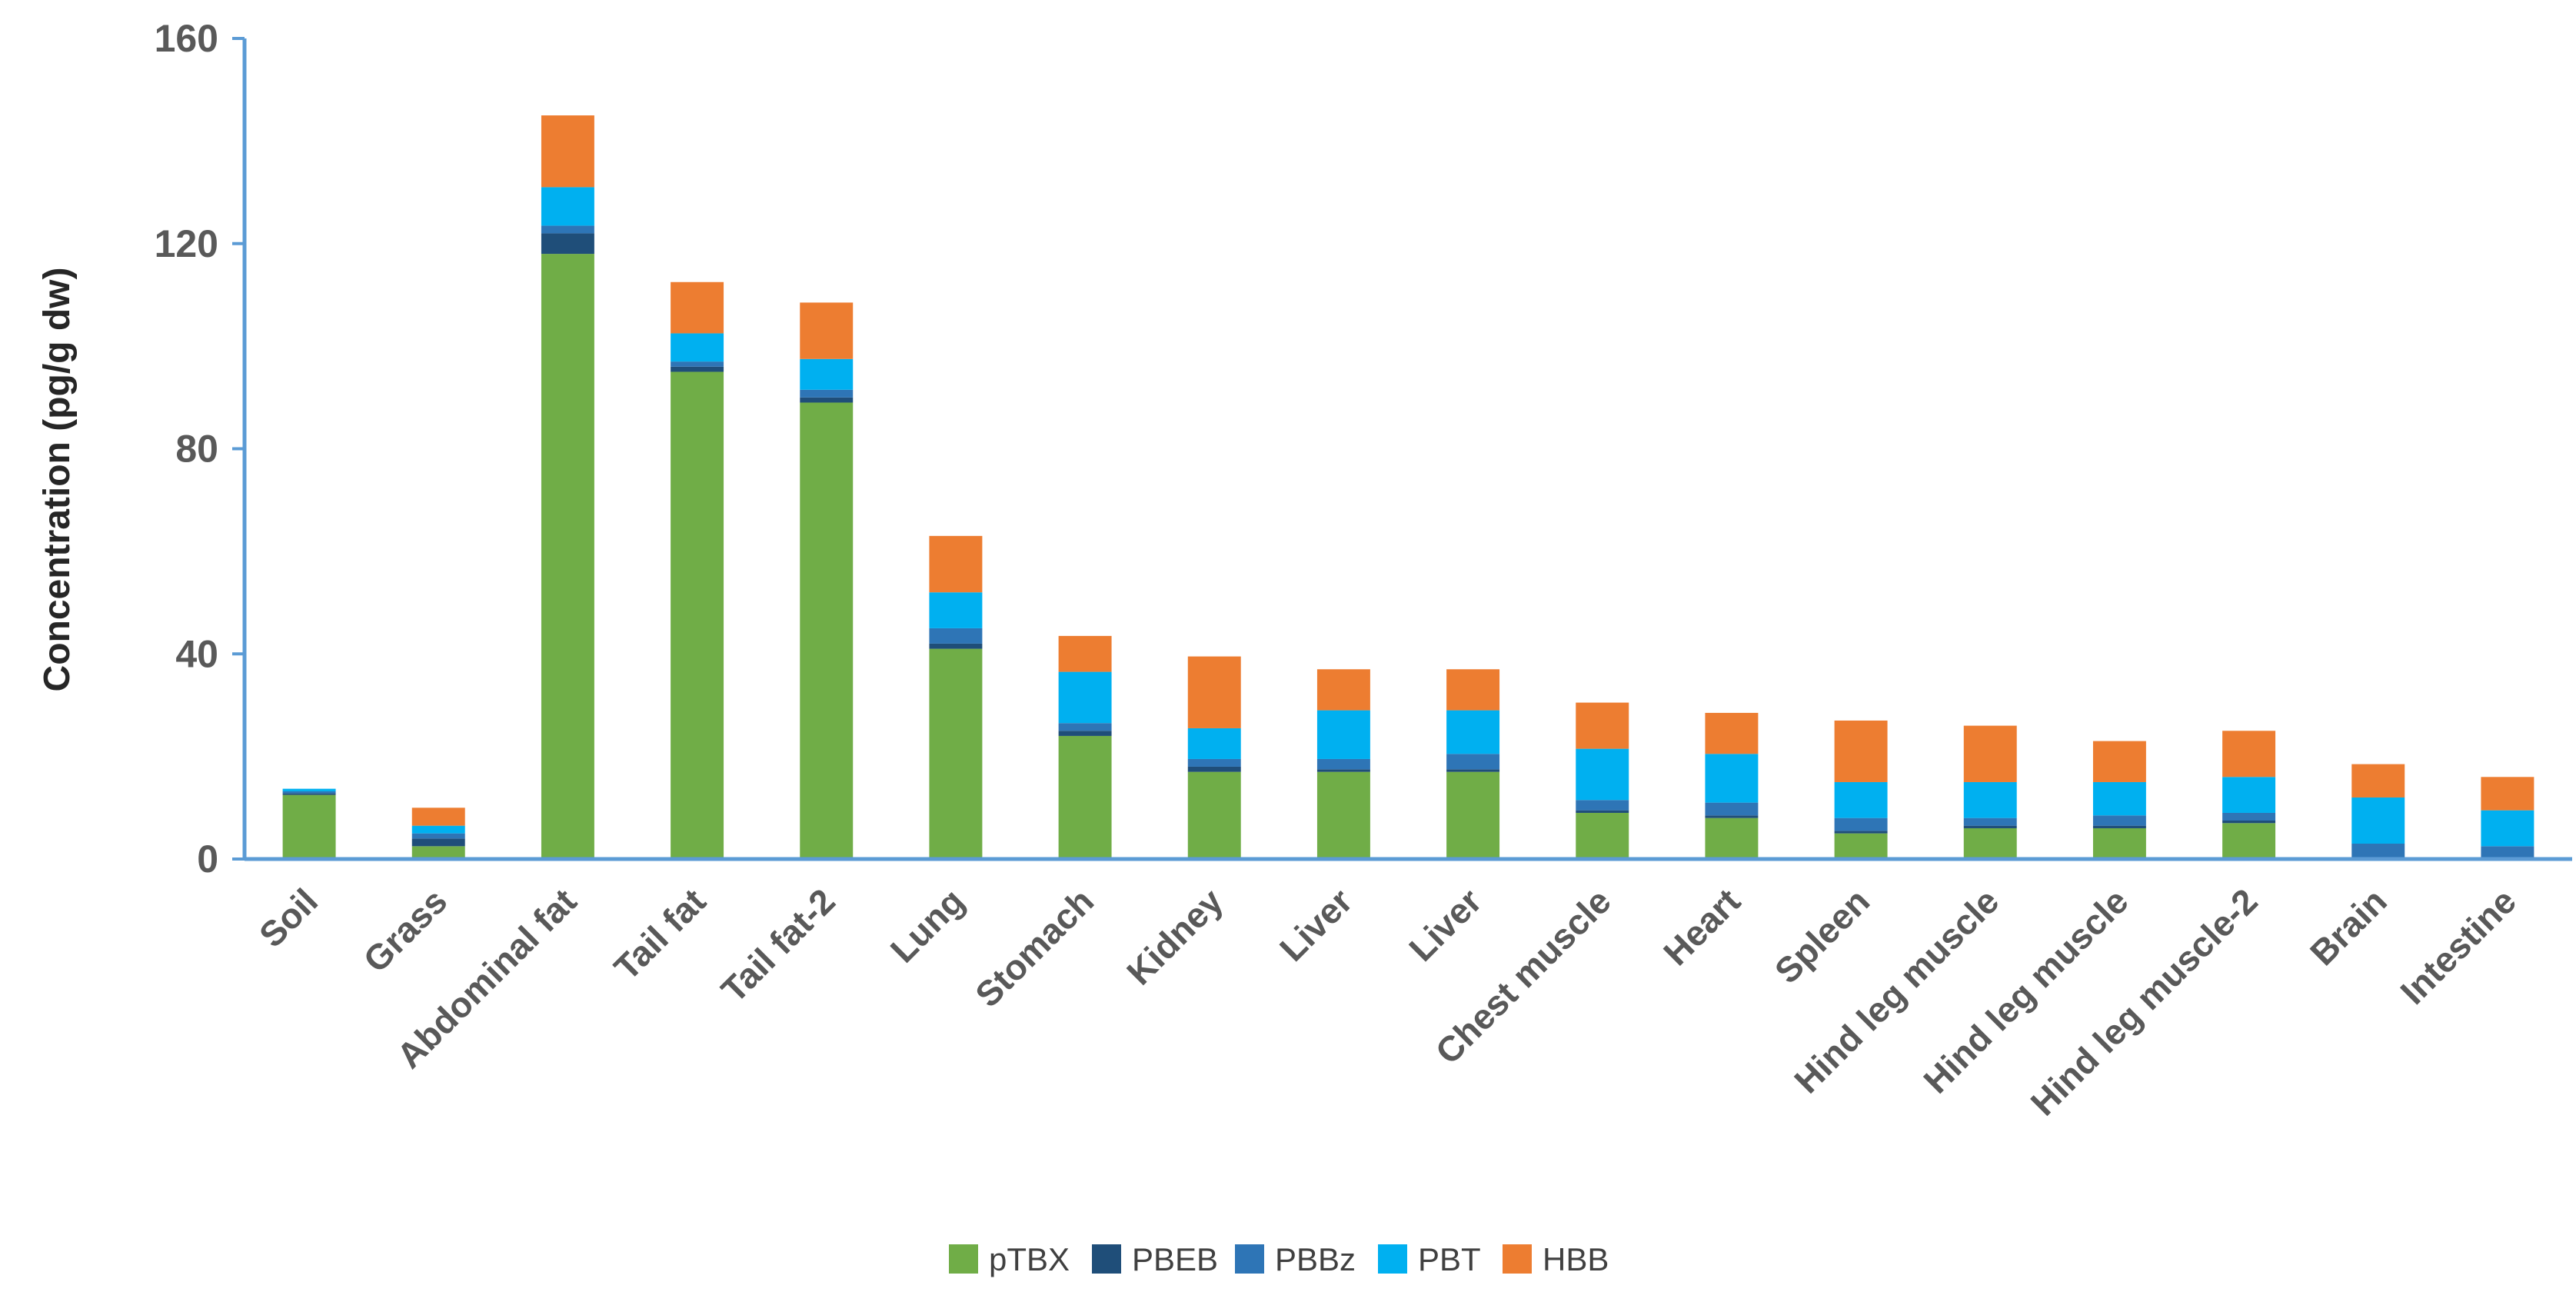 The height and width of the screenshot is (1302, 2576). Describe the element at coordinates (1445, 925) in the screenshot. I see `x-category-label: Liver` at that location.